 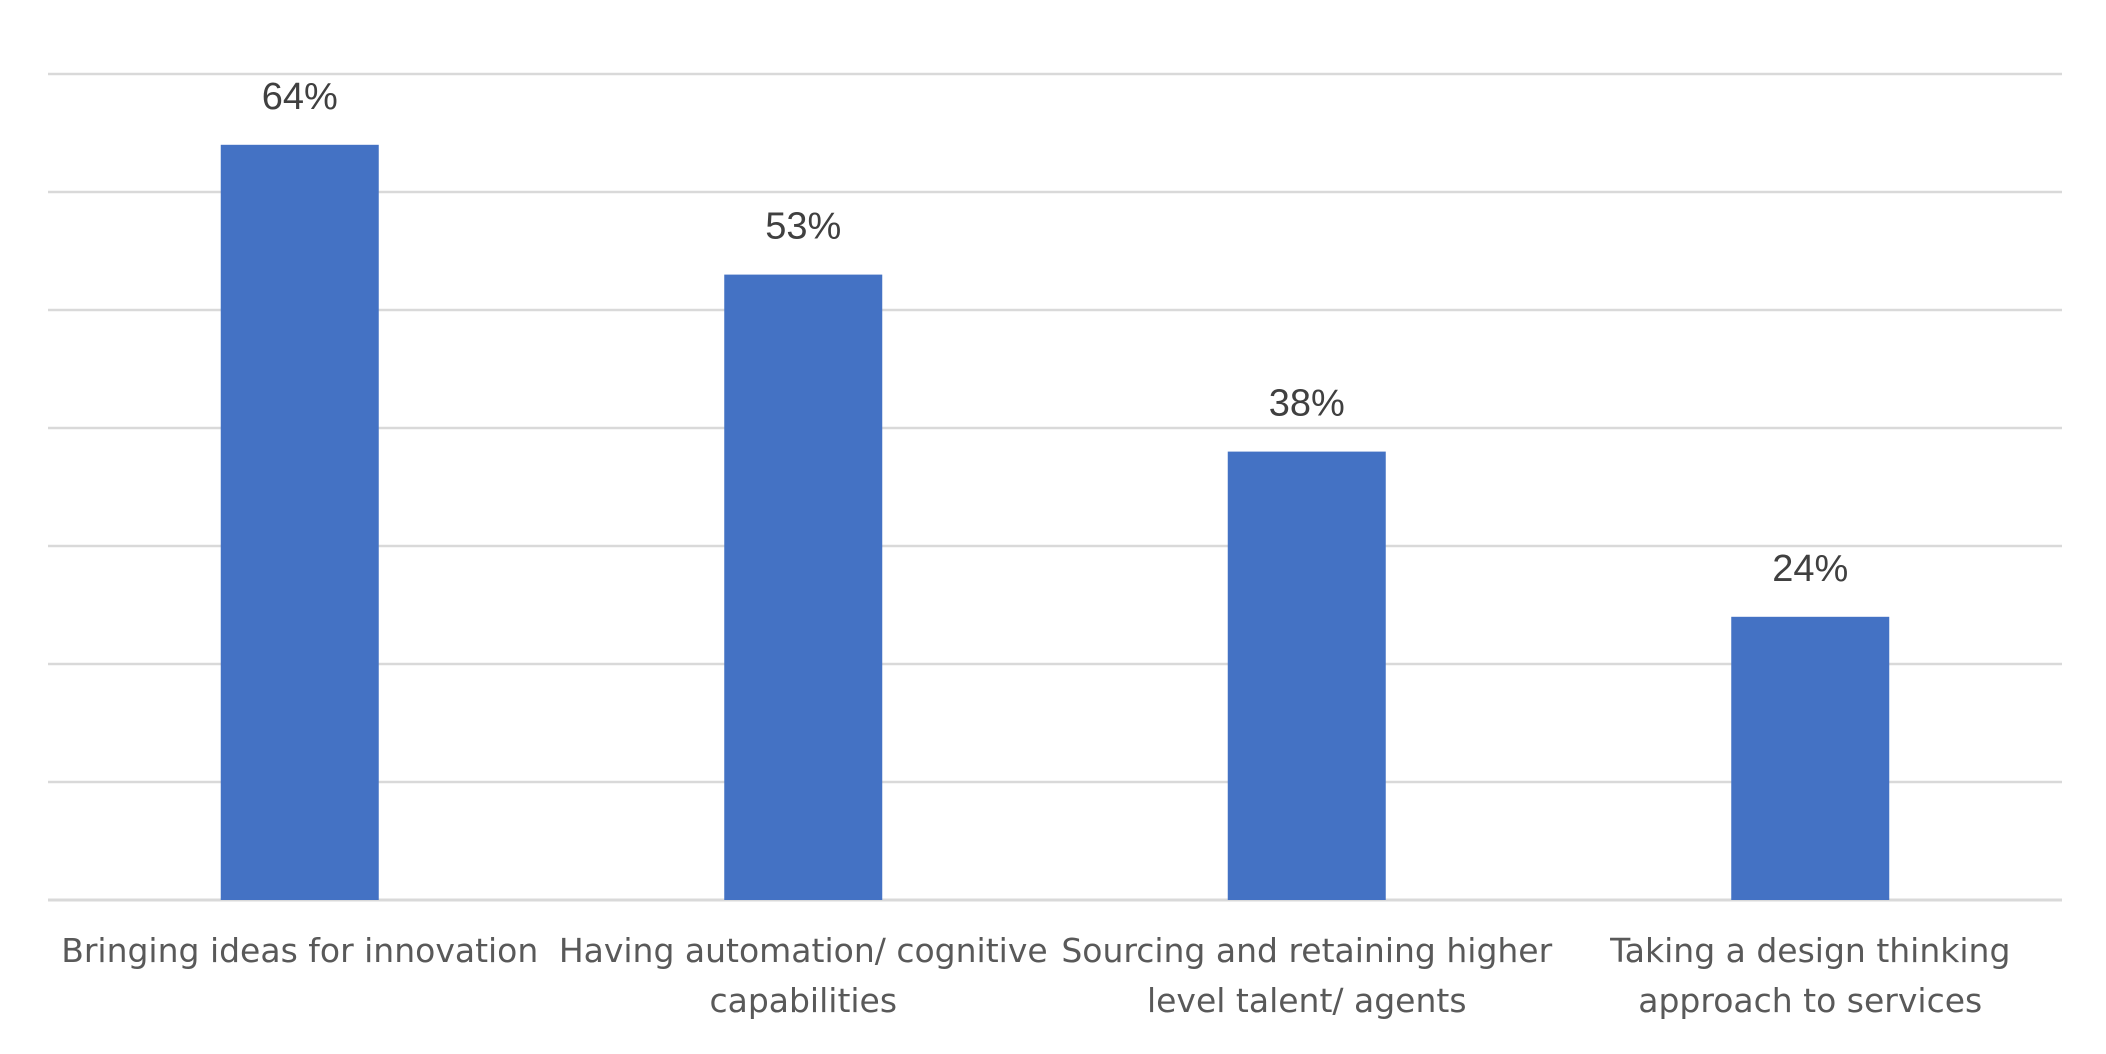 What do you see at coordinates (803, 975) in the screenshot?
I see `category-label: Having automation/ cognitive capabilities` at bounding box center [803, 975].